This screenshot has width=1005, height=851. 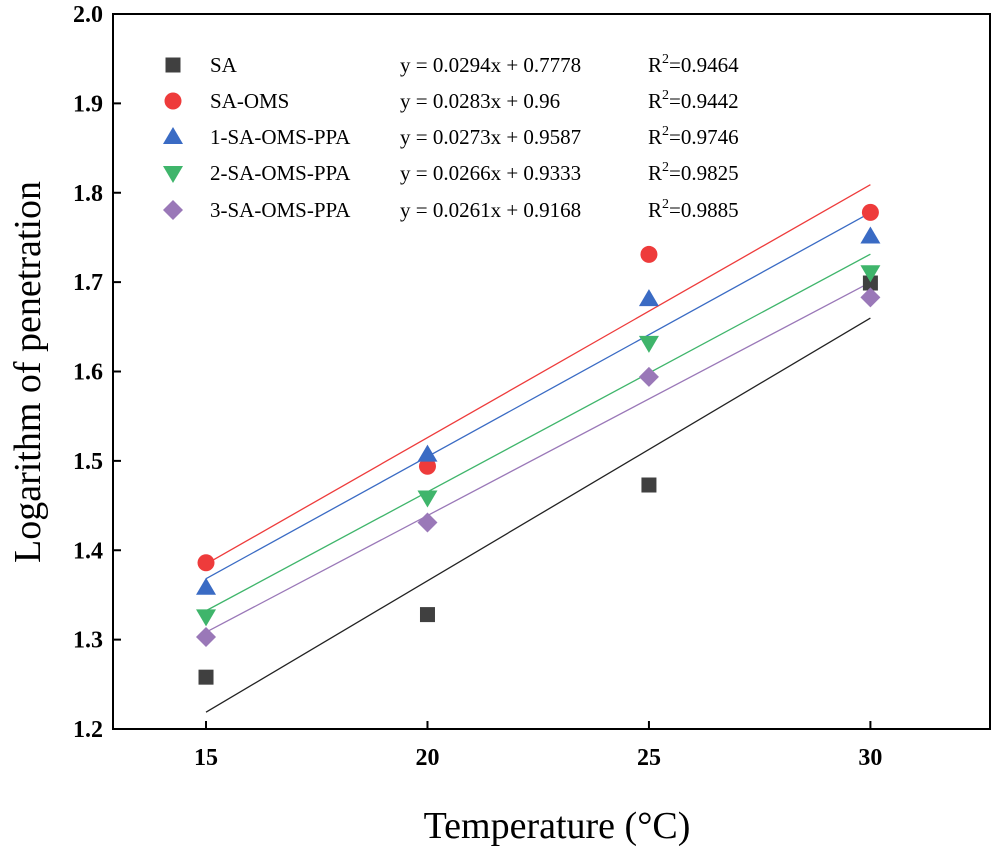 I want to click on r-squared-value: =0.9442, so click(x=704, y=101).